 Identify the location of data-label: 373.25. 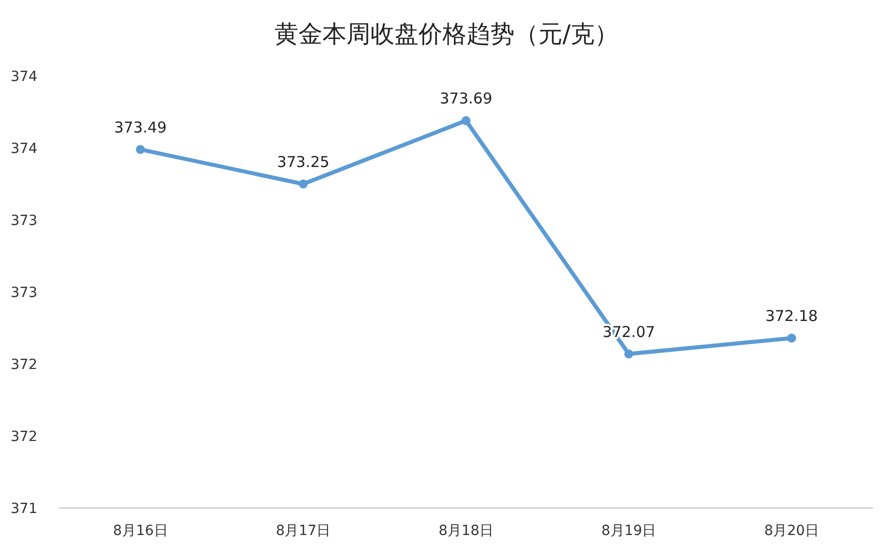
(303, 162).